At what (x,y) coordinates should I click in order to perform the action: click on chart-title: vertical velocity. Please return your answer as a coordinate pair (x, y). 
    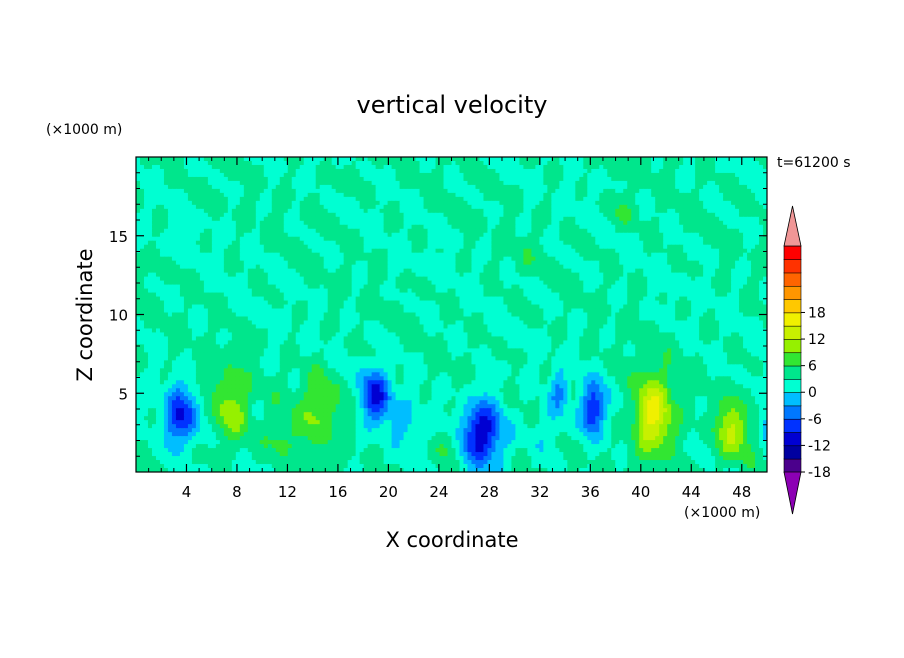
    Looking at the image, I should click on (452, 105).